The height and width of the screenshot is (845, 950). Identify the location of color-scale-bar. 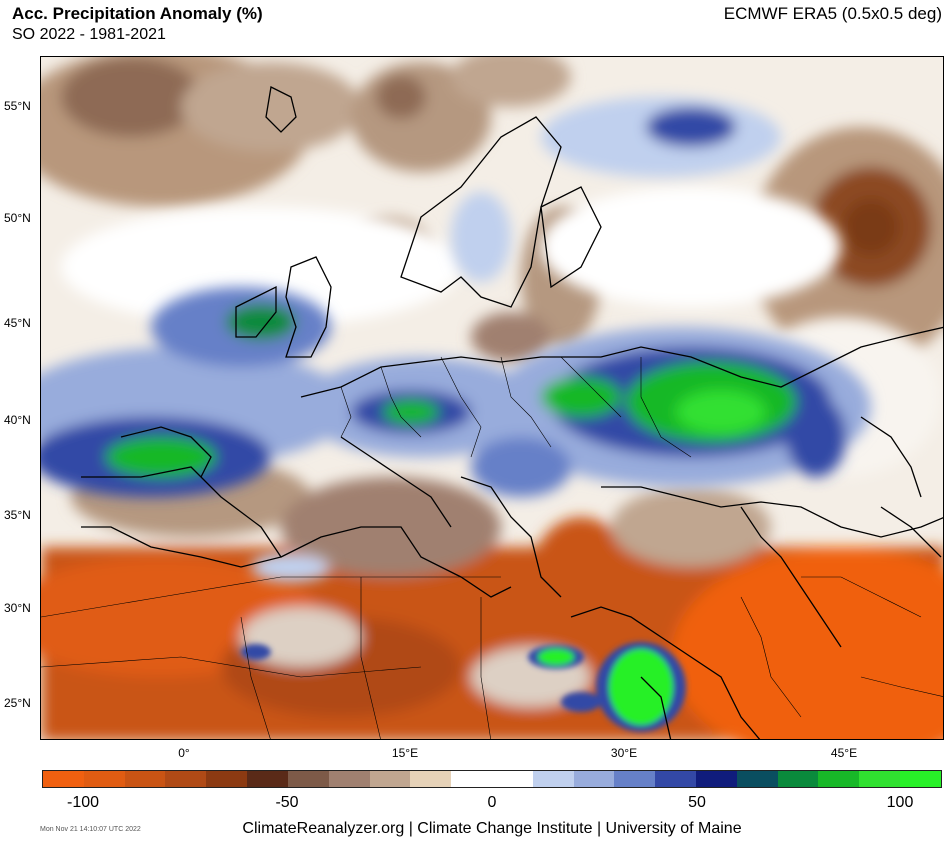
(492, 779).